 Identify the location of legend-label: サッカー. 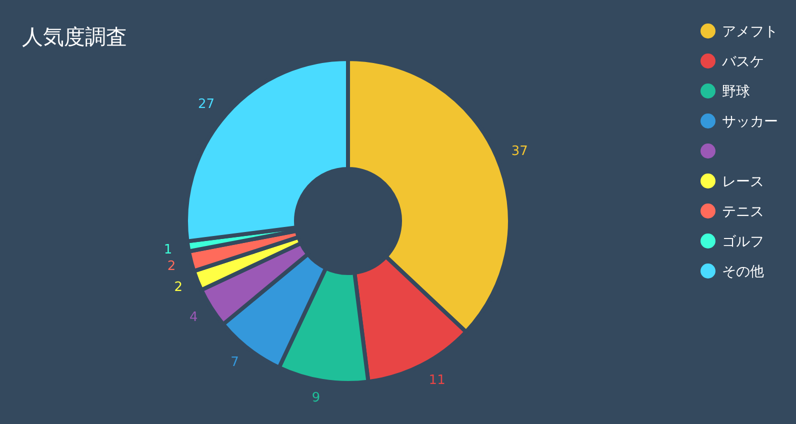
(750, 122).